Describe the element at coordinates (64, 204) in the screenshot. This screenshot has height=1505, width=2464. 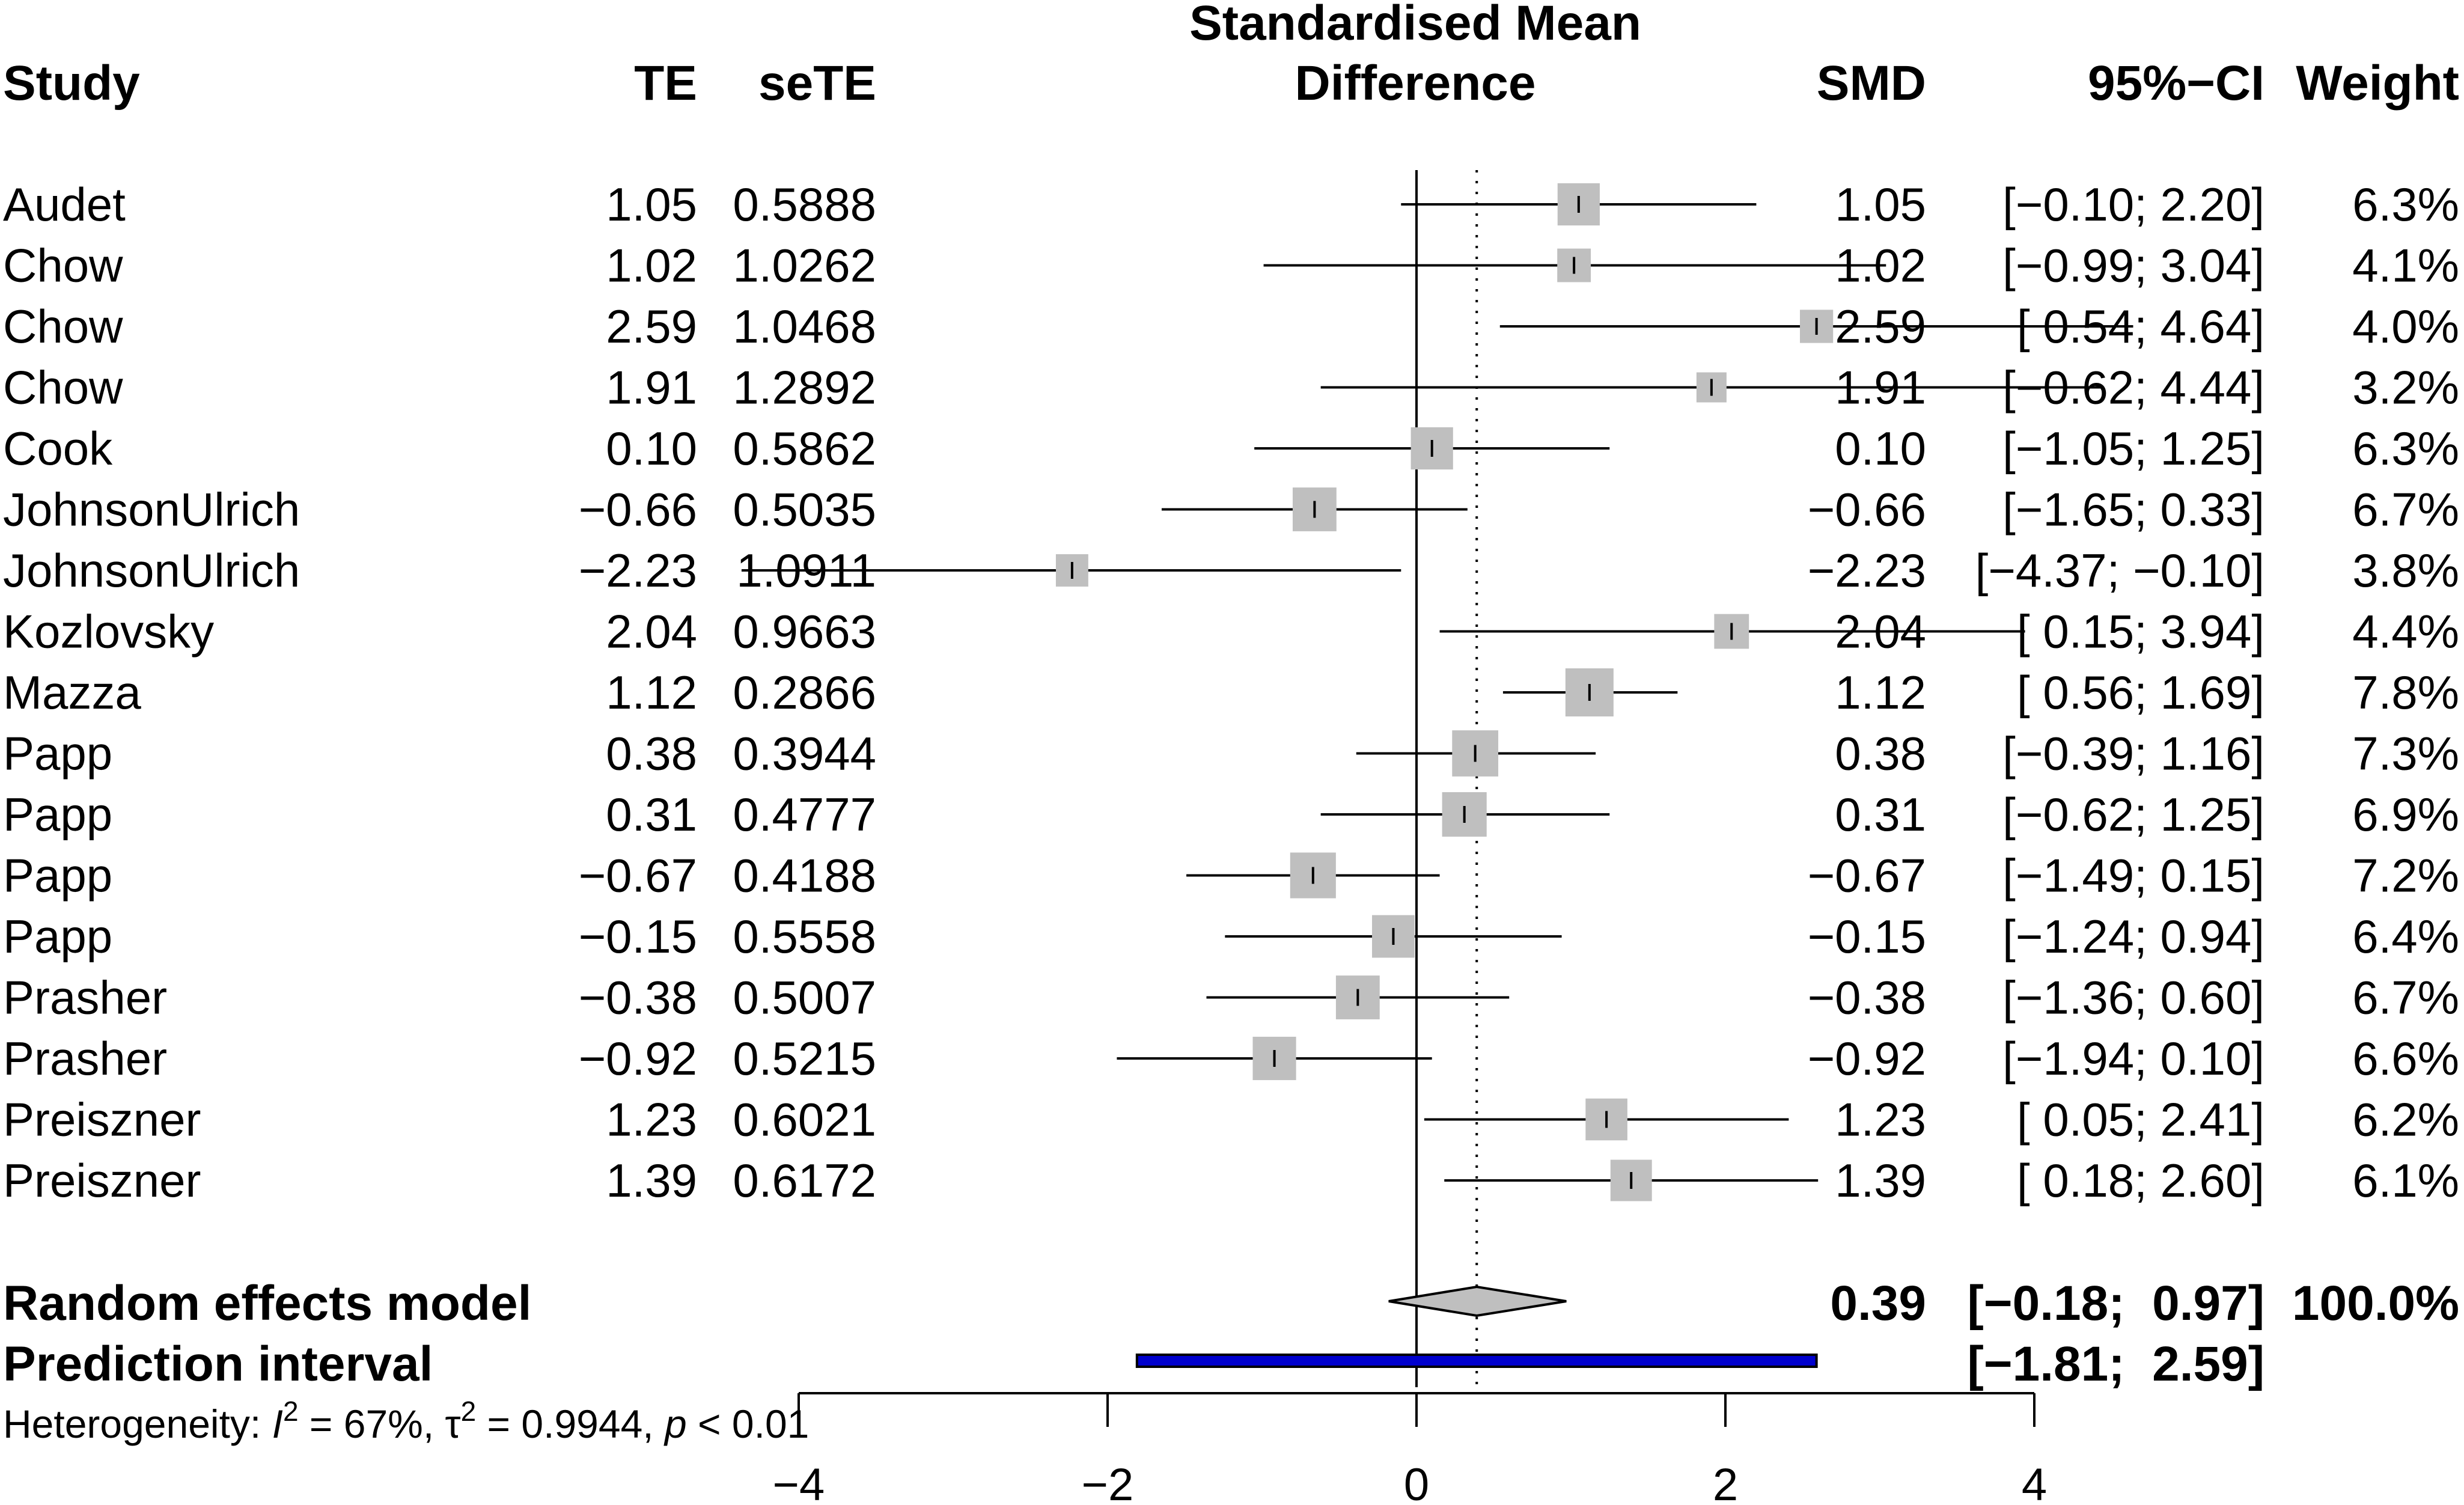
I see `study-name: Audet` at that location.